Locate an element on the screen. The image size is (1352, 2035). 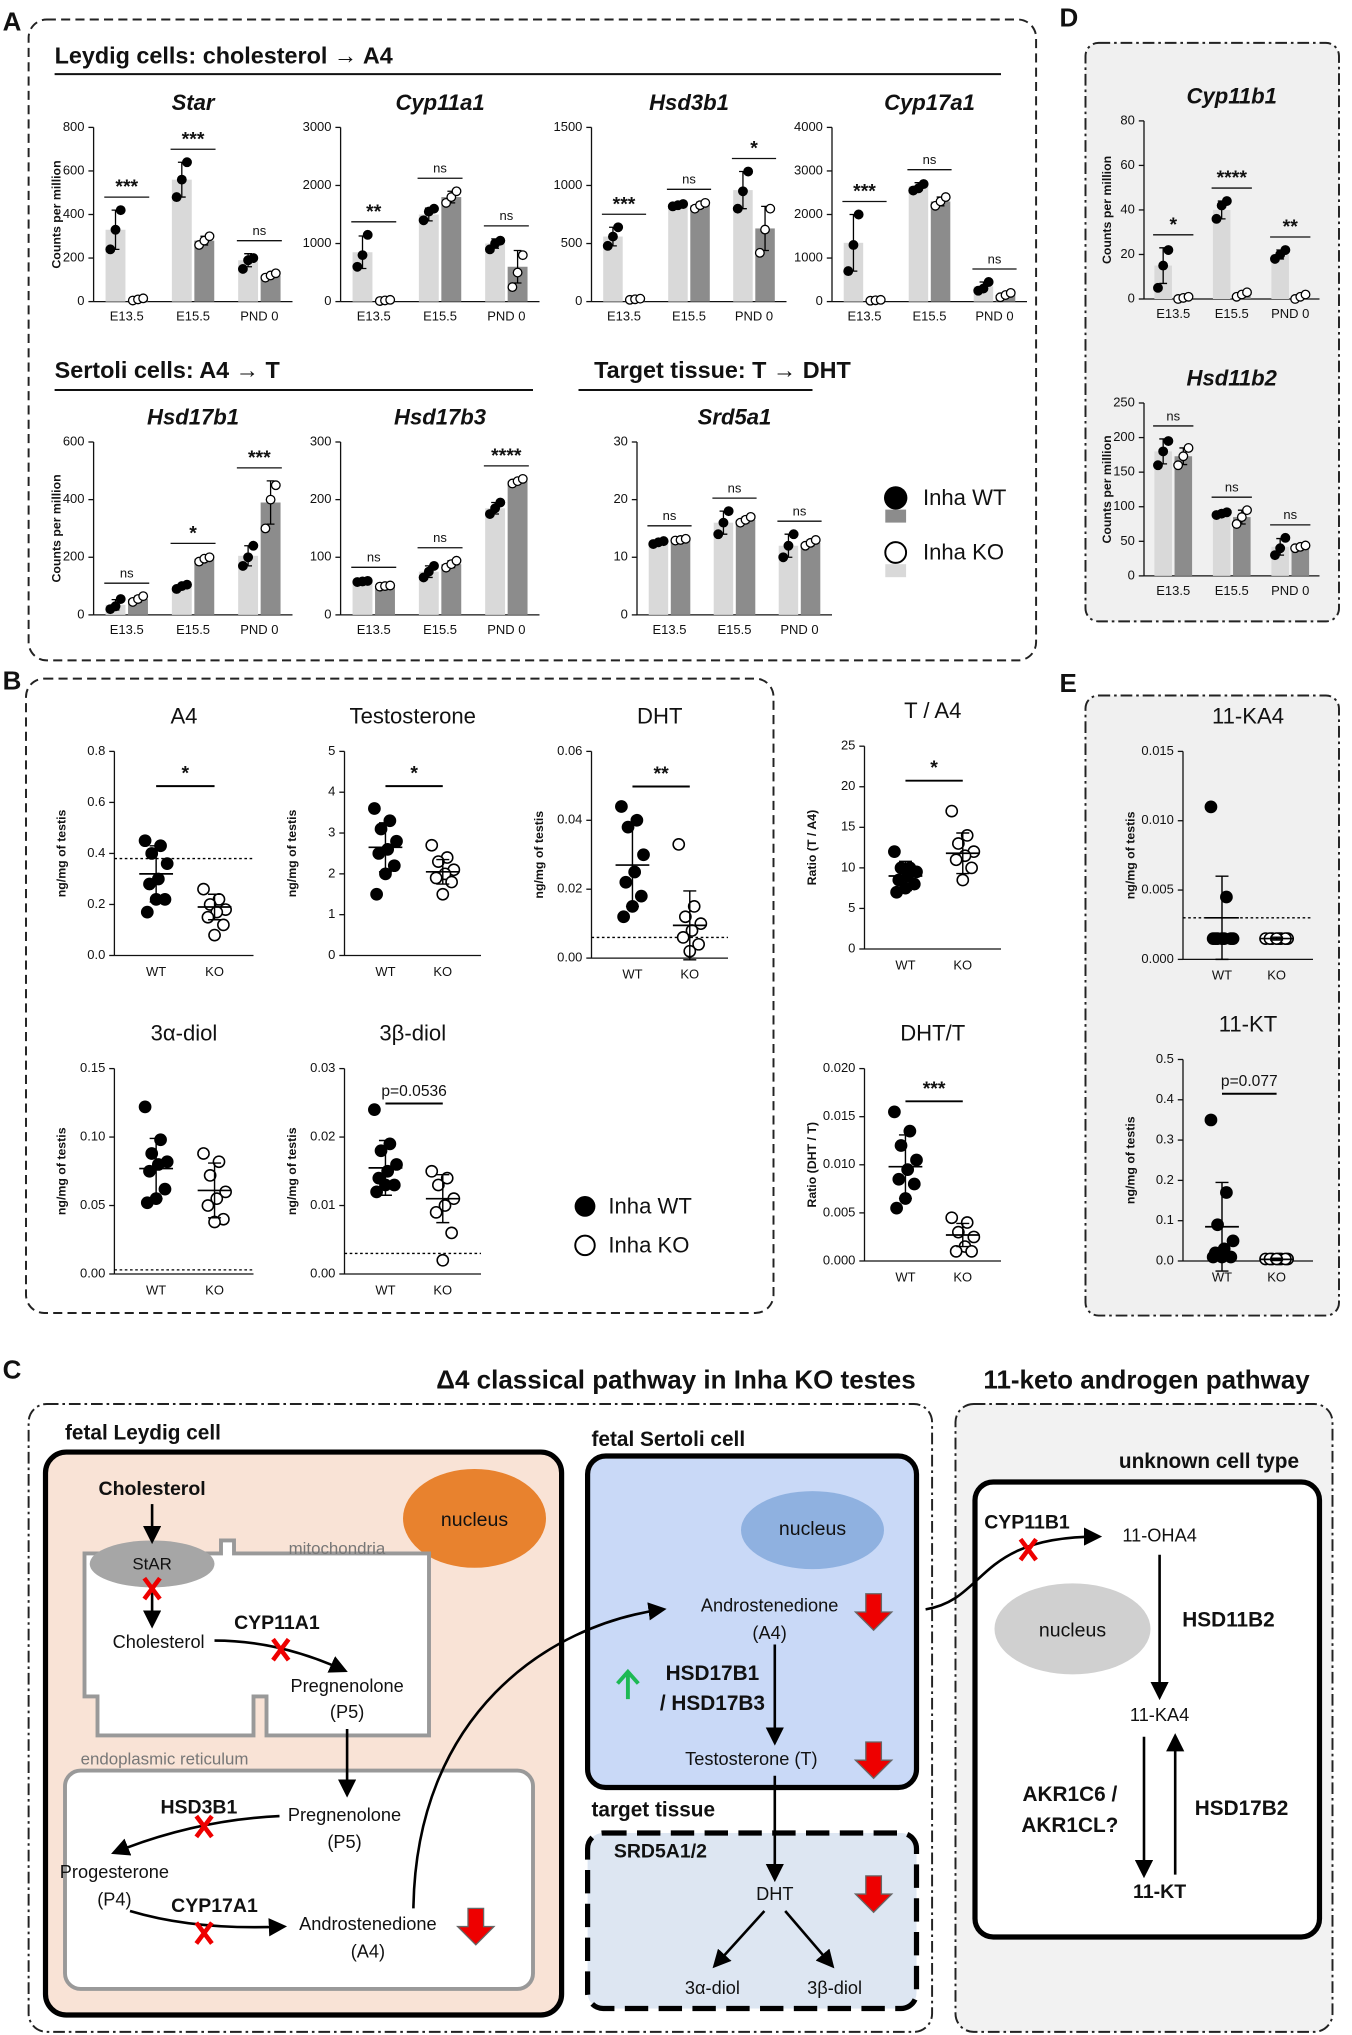
x-tick-label: PND 0 is located at coordinates (506, 629).